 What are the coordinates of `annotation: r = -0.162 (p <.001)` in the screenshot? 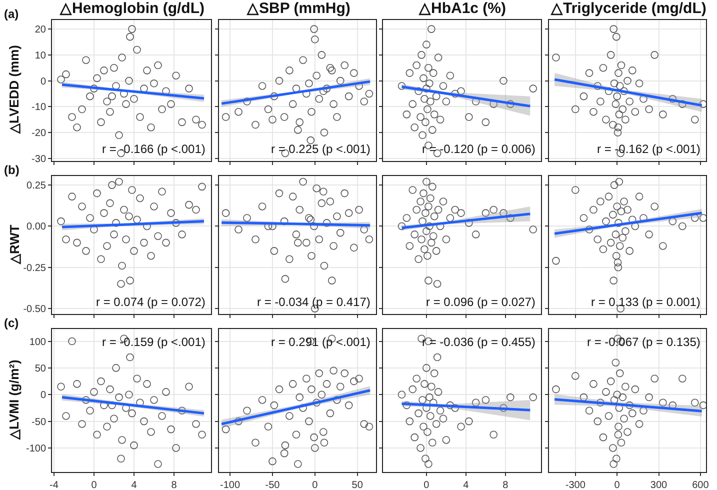 It's located at (648, 149).